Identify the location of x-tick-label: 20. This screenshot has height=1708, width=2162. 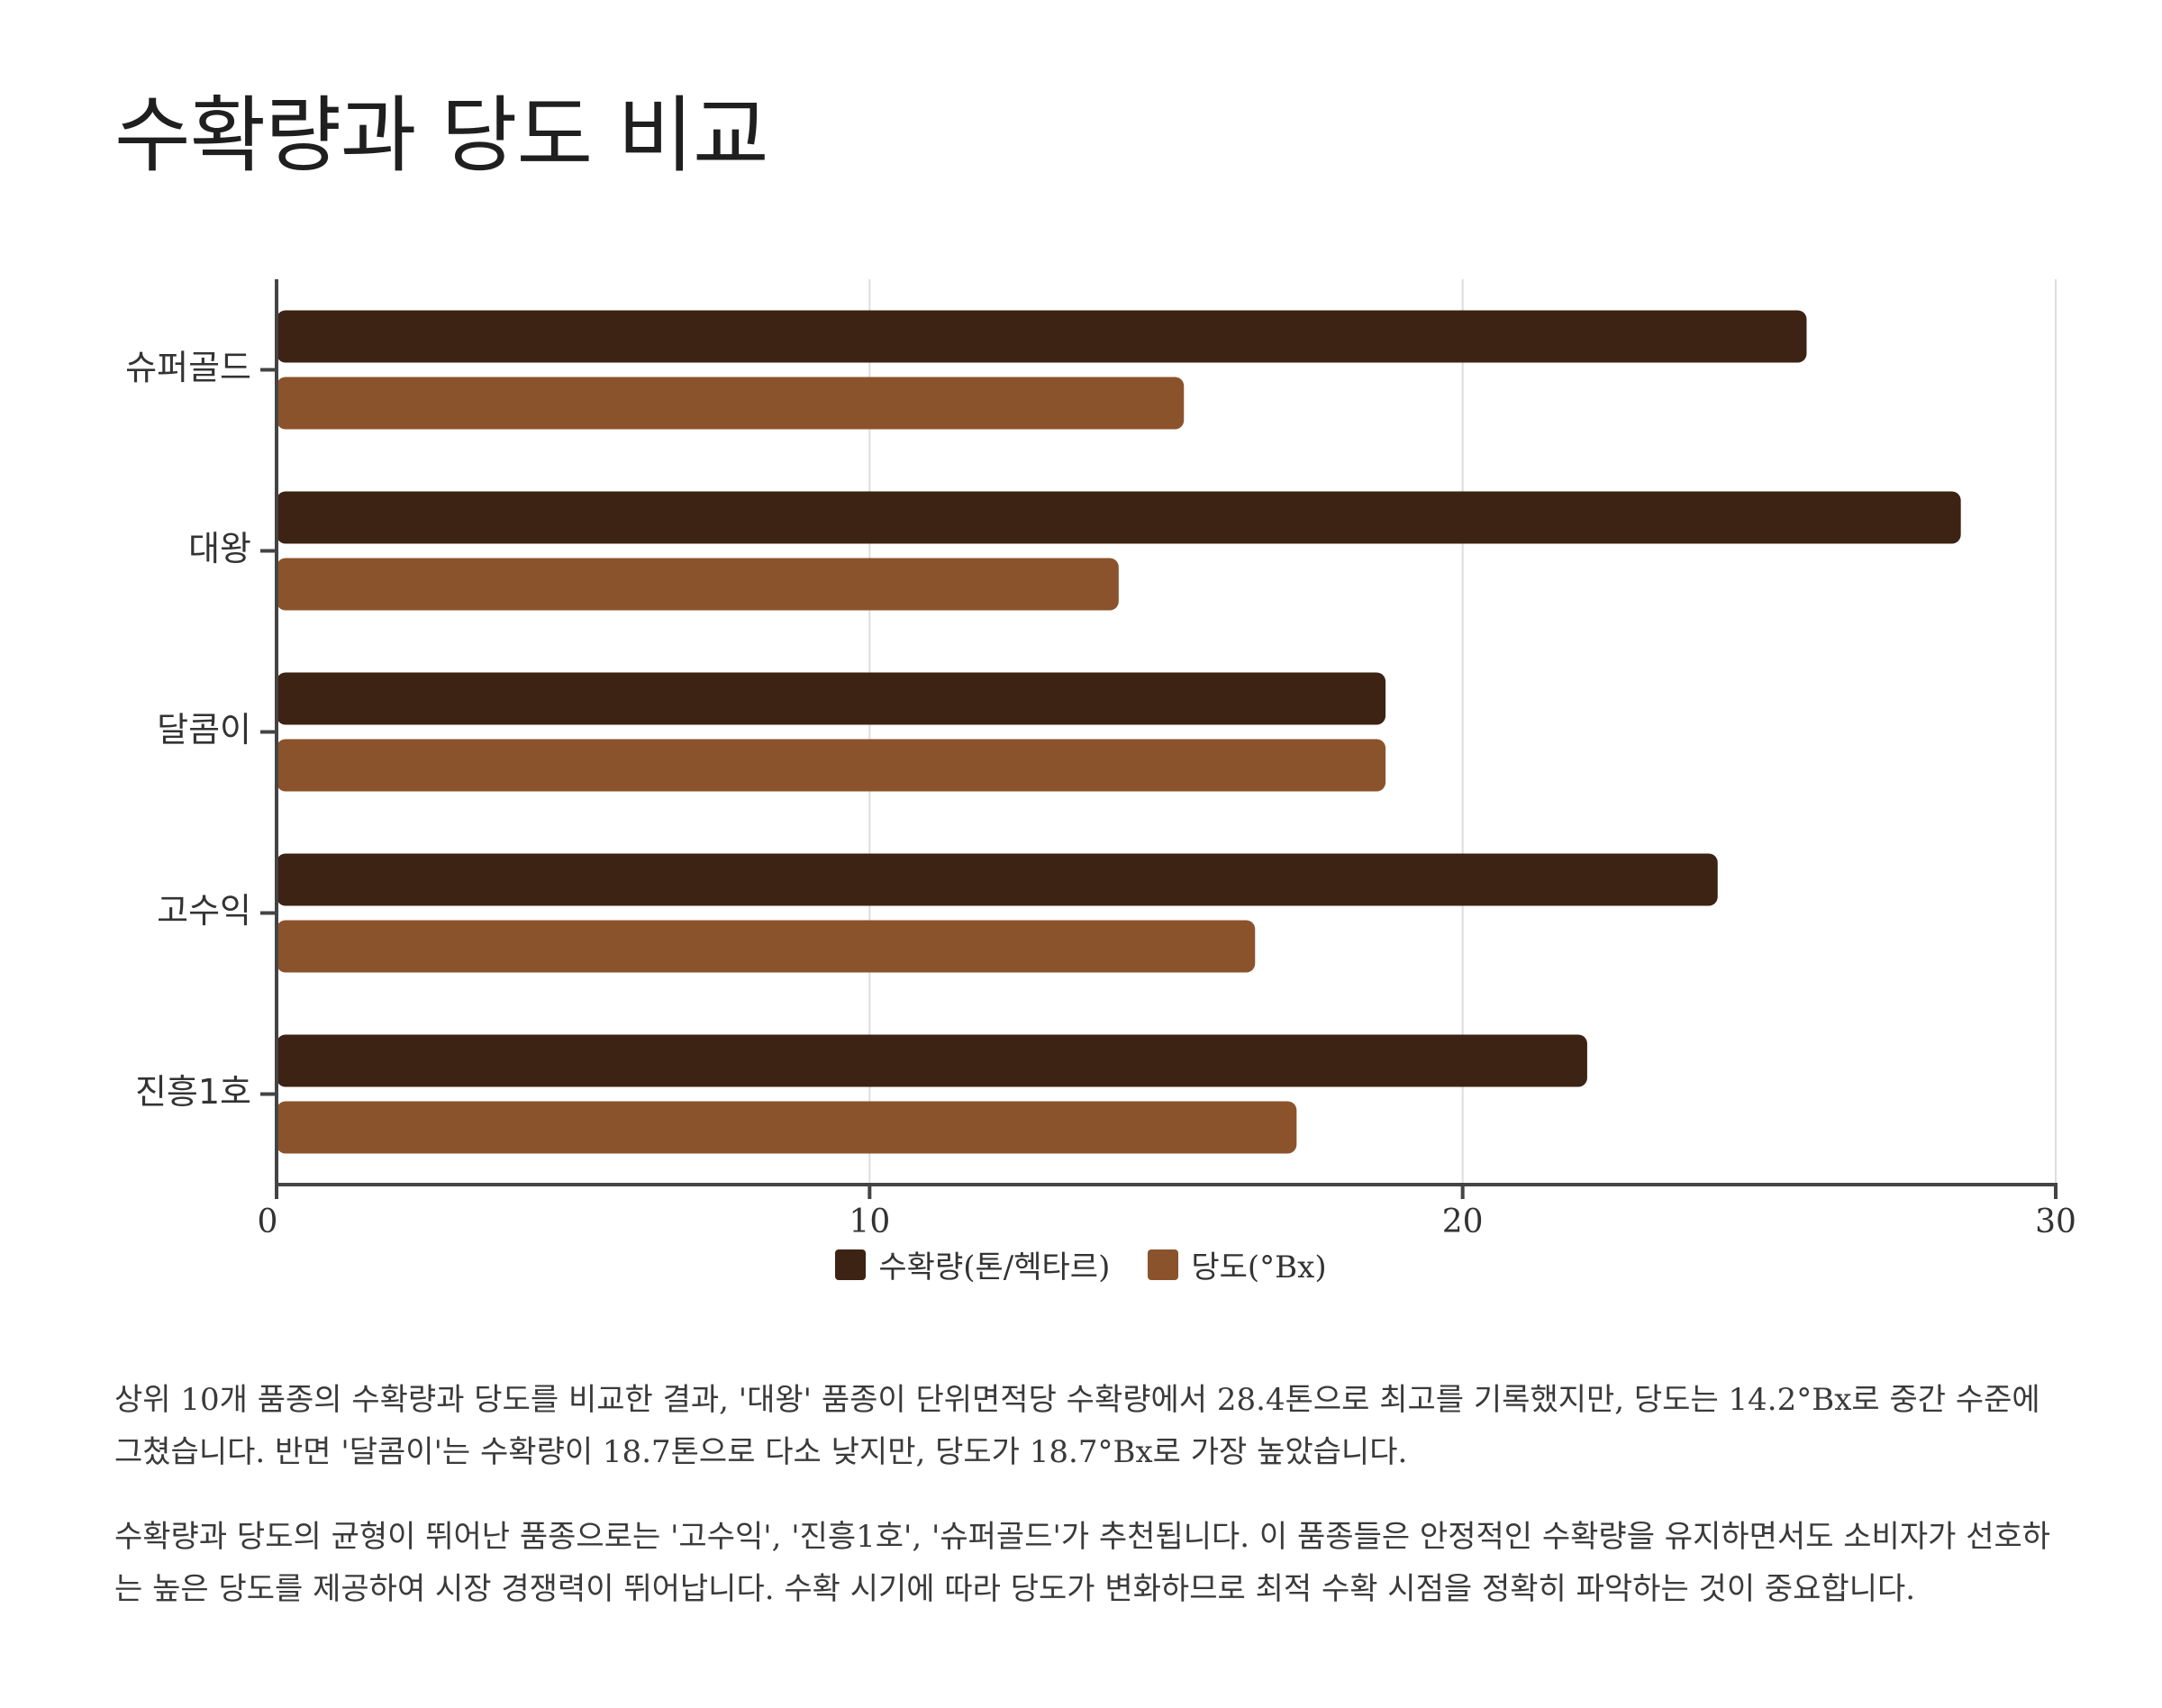
(1463, 1222).